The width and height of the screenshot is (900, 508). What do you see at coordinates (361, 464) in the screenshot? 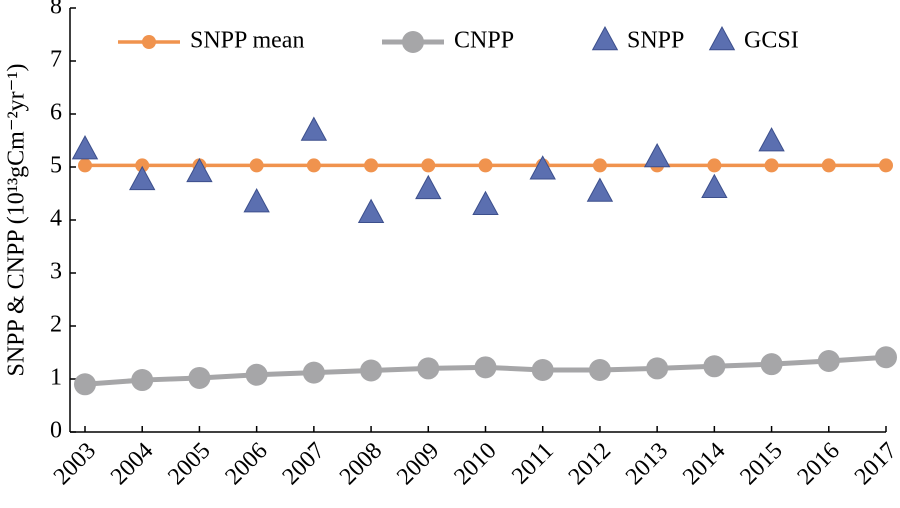
I see `x-tick-label: 2008` at bounding box center [361, 464].